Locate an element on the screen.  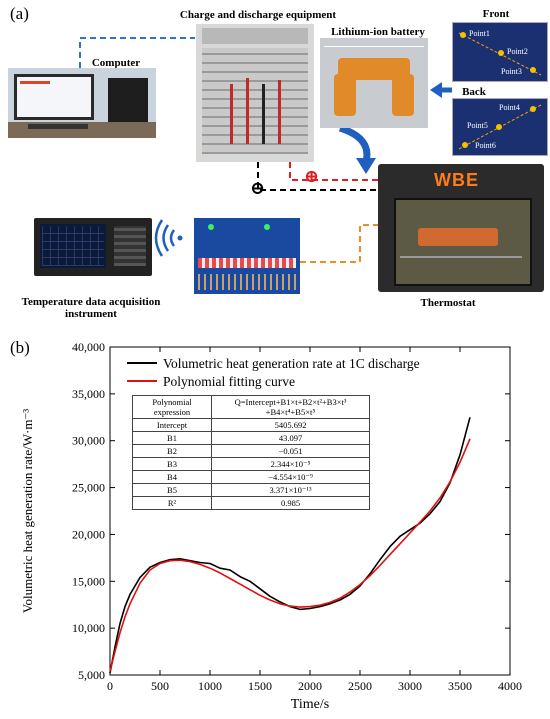
table-row: B3 2.344×10⁻⁵ is located at coordinates (251, 464).